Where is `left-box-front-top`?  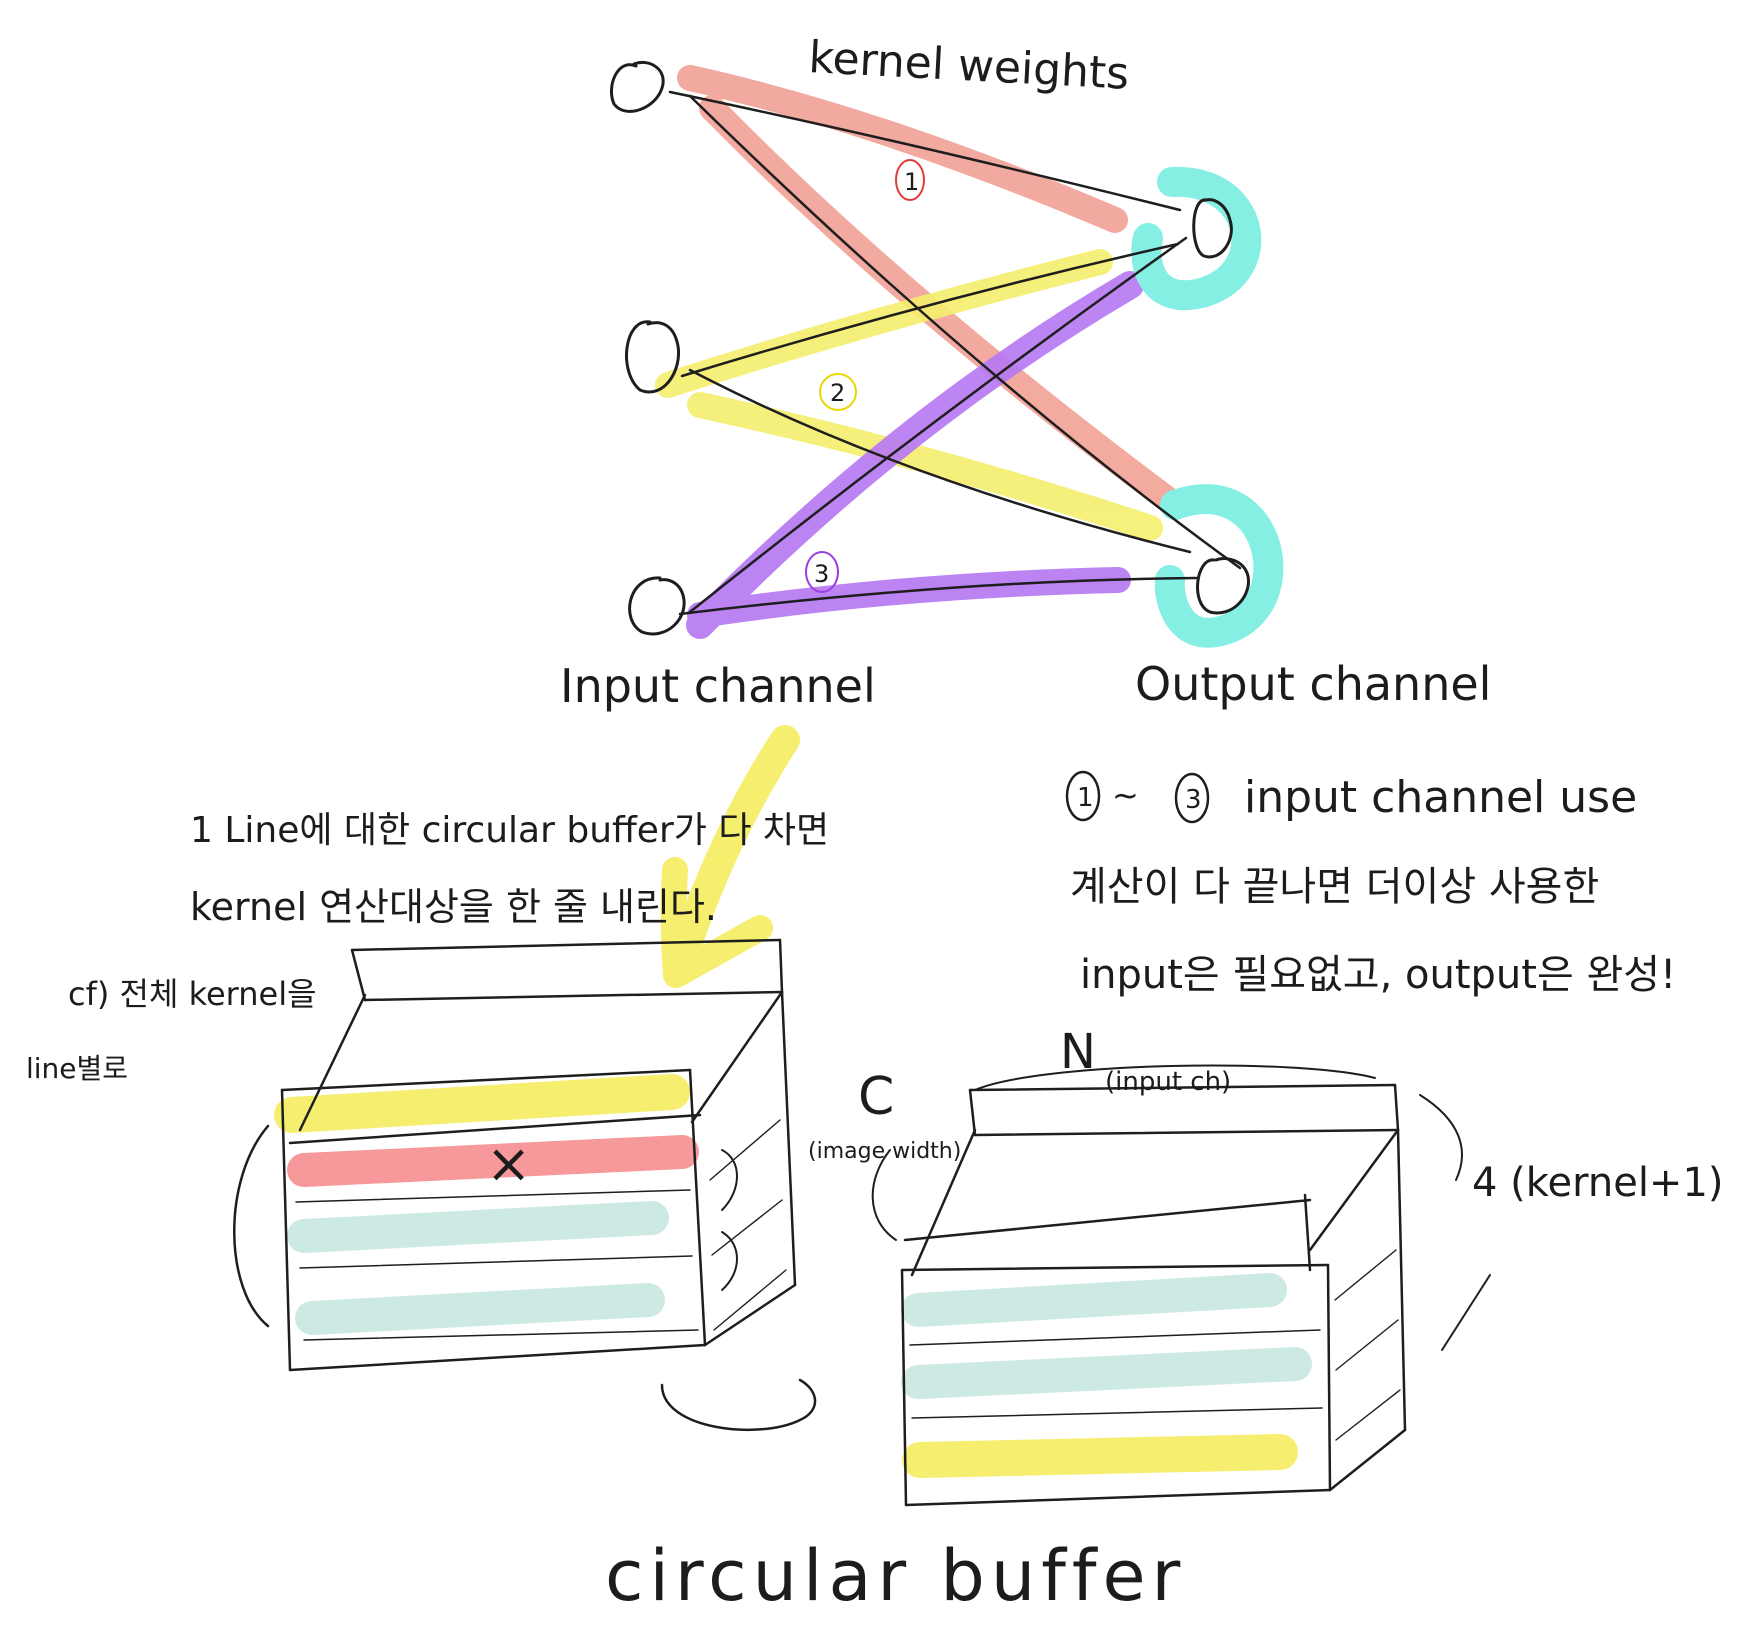
left-box-front-top is located at coordinates (486, 1080).